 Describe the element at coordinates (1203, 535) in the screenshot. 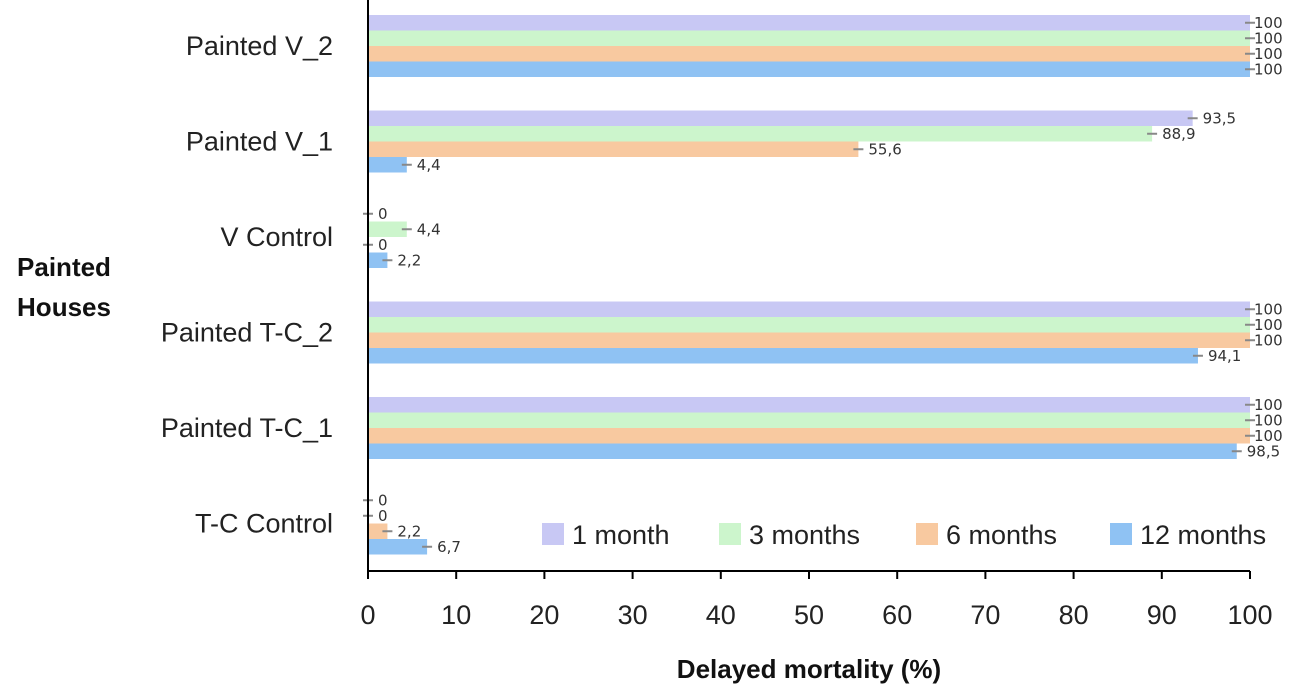

I see `legend-label: 12 months` at that location.